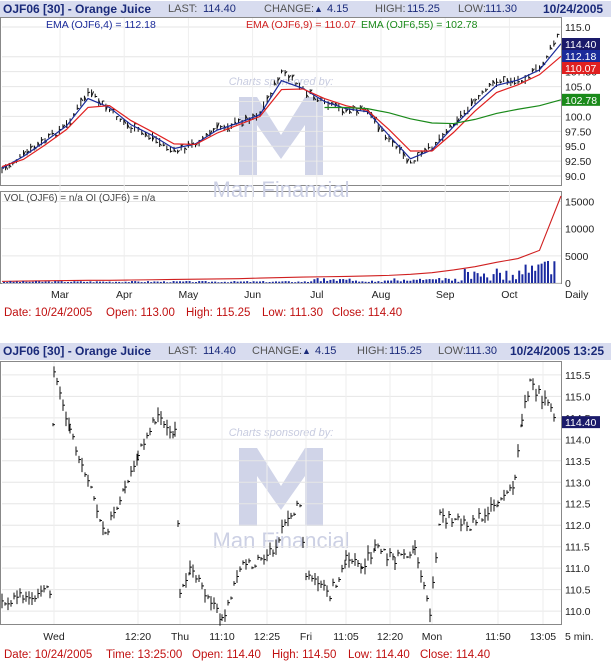 The image size is (611, 664). Describe the element at coordinates (301, 25) in the screenshot. I see `ema9-legend: EMA (OJF6,9) = 110.07` at that location.